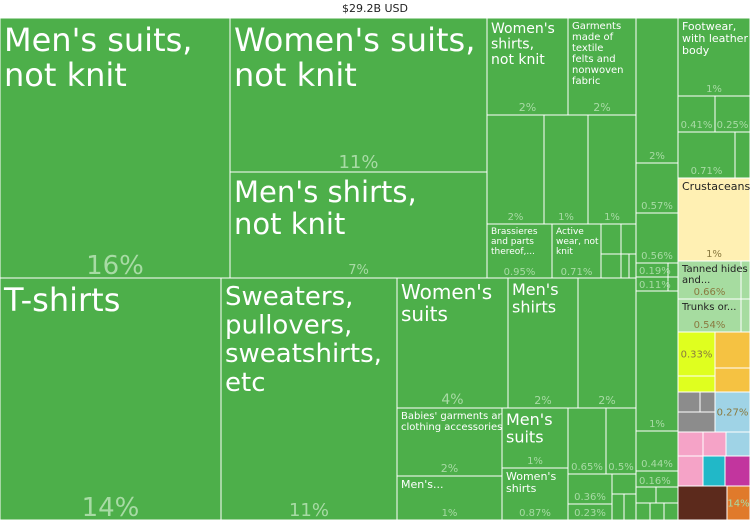 This screenshot has height=520, width=750. What do you see at coordinates (590, 497) in the screenshot?
I see `tile-percent: 0.36%` at bounding box center [590, 497].